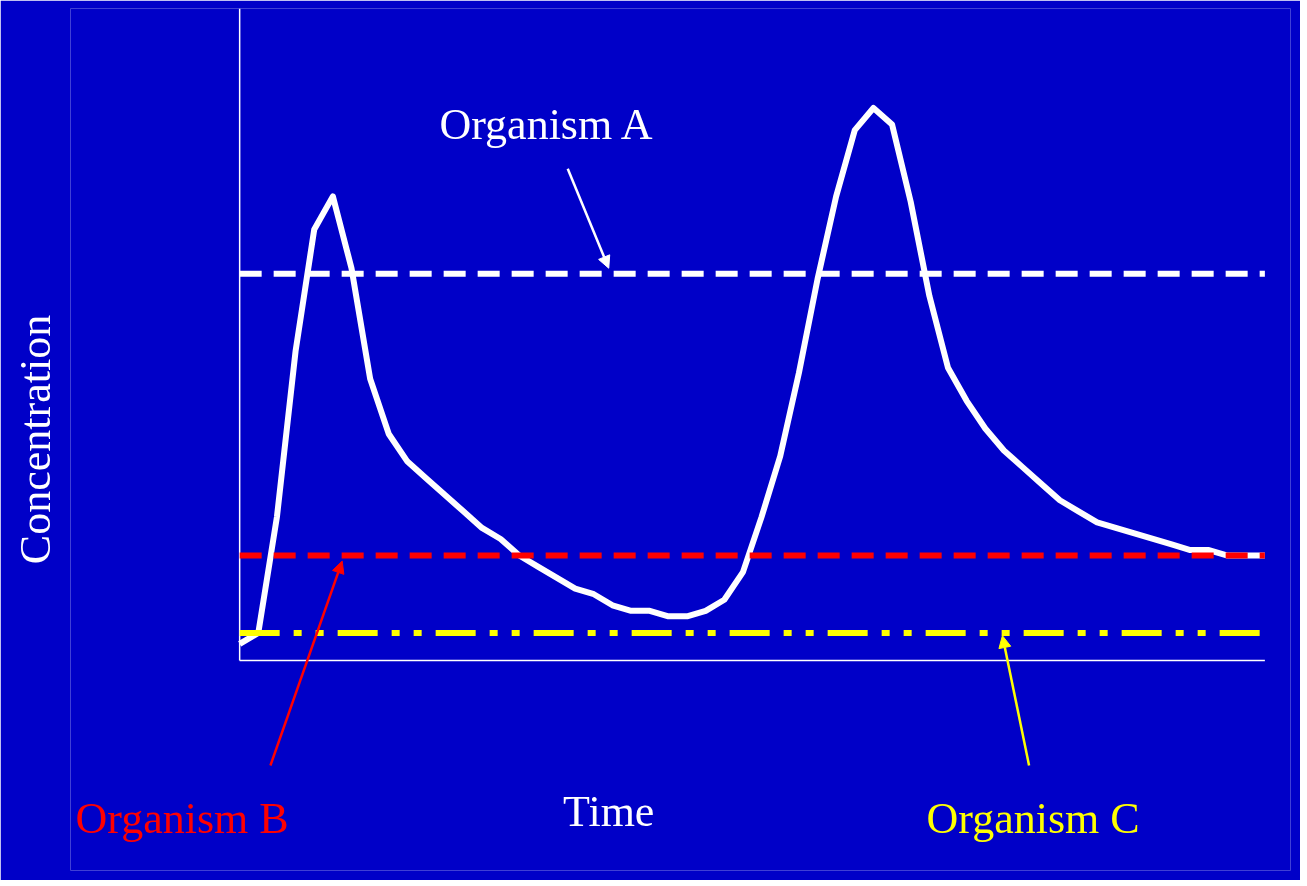 This screenshot has height=886, width=1307. What do you see at coordinates (609, 812) in the screenshot?
I see `x-axis-title: Time` at bounding box center [609, 812].